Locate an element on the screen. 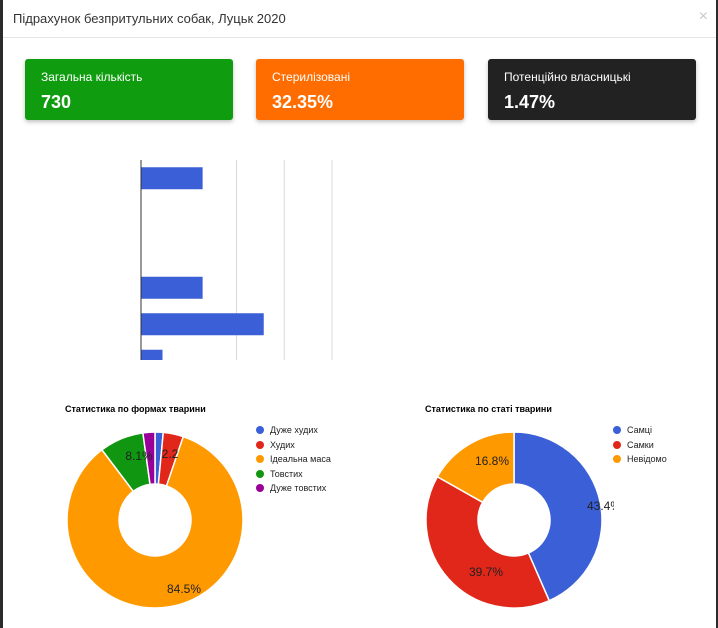  legend-item: Самки is located at coordinates (640, 447).